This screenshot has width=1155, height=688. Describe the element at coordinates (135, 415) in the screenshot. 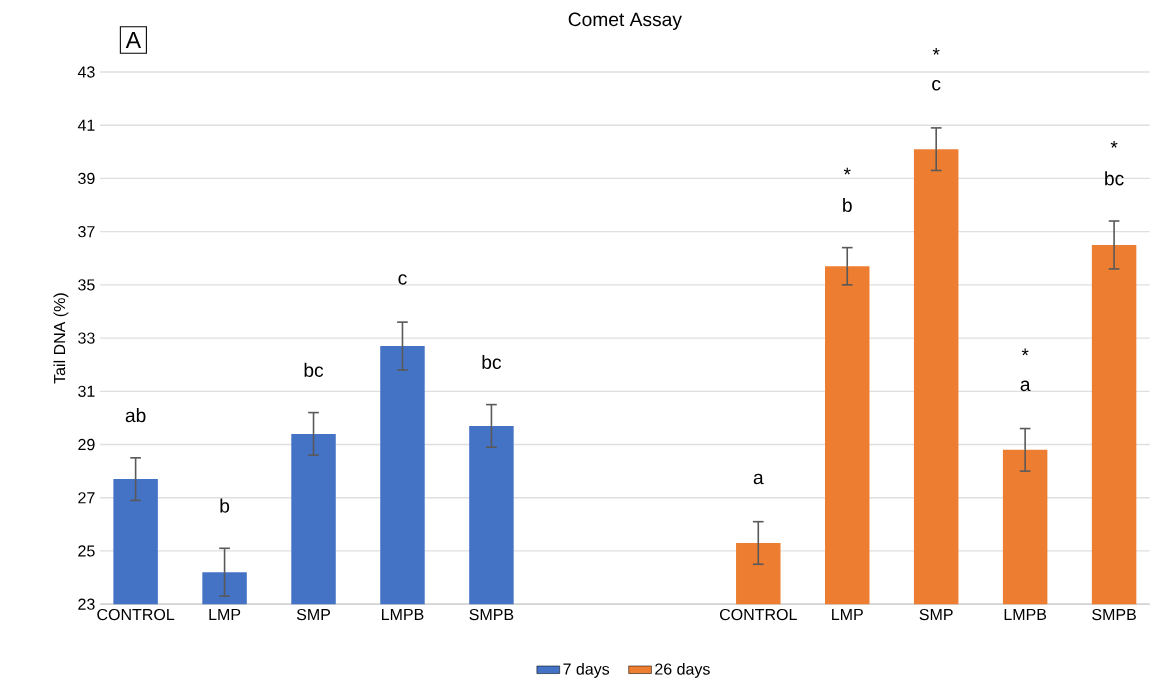

I see `data-label: ab` at that location.